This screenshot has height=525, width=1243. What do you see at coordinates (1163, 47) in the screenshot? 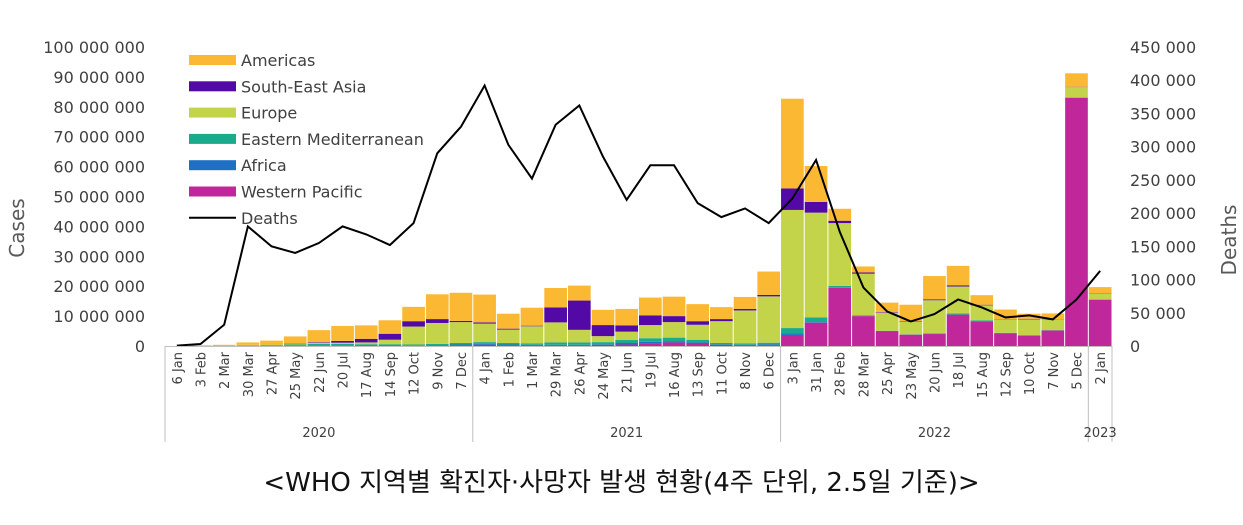
I see `y2-tick-label: 450 000` at bounding box center [1163, 47].